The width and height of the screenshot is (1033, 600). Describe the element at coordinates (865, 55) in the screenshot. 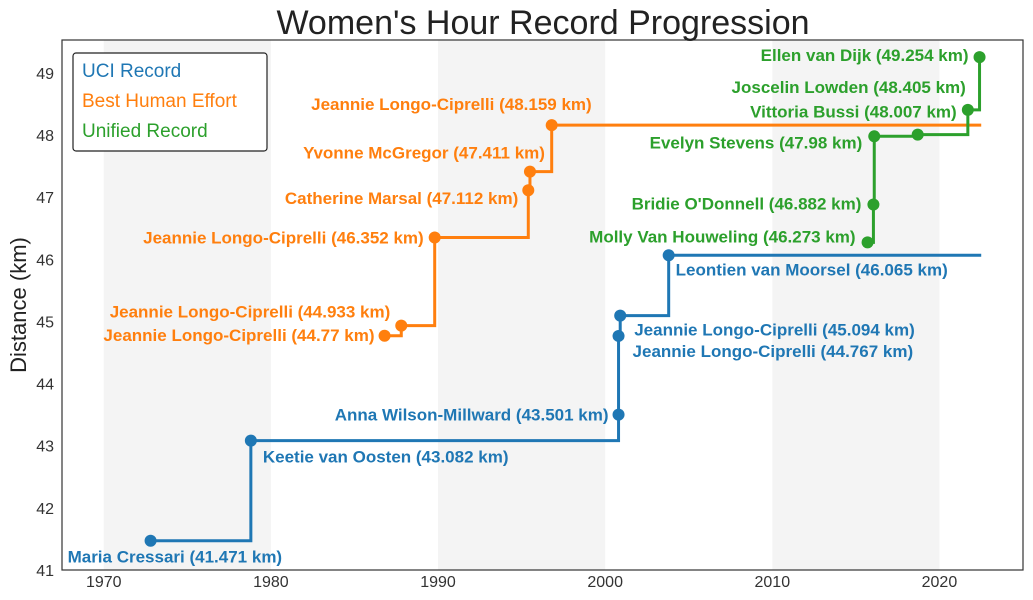

I see `data-label: Ellen van Dijk (49.254 km)` at that location.